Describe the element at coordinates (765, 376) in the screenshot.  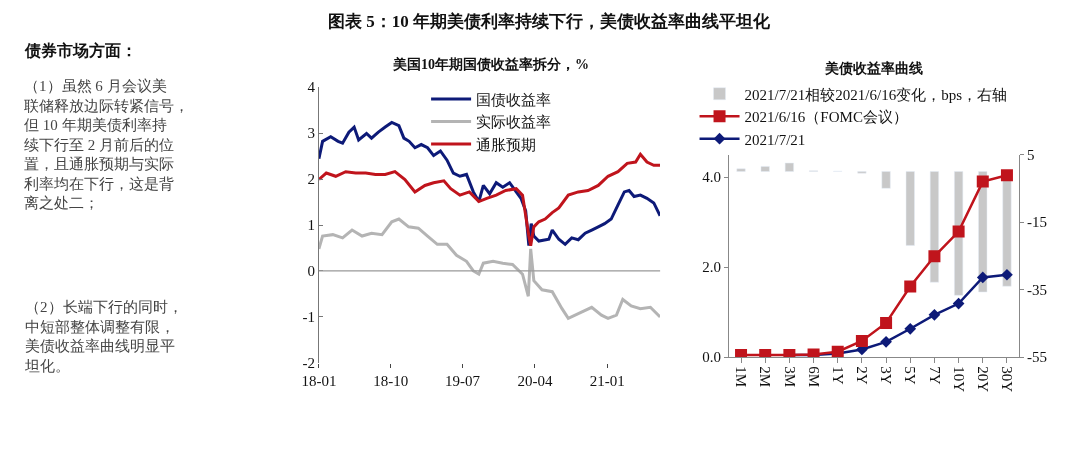
I see `x-tick-label: 2M` at that location.